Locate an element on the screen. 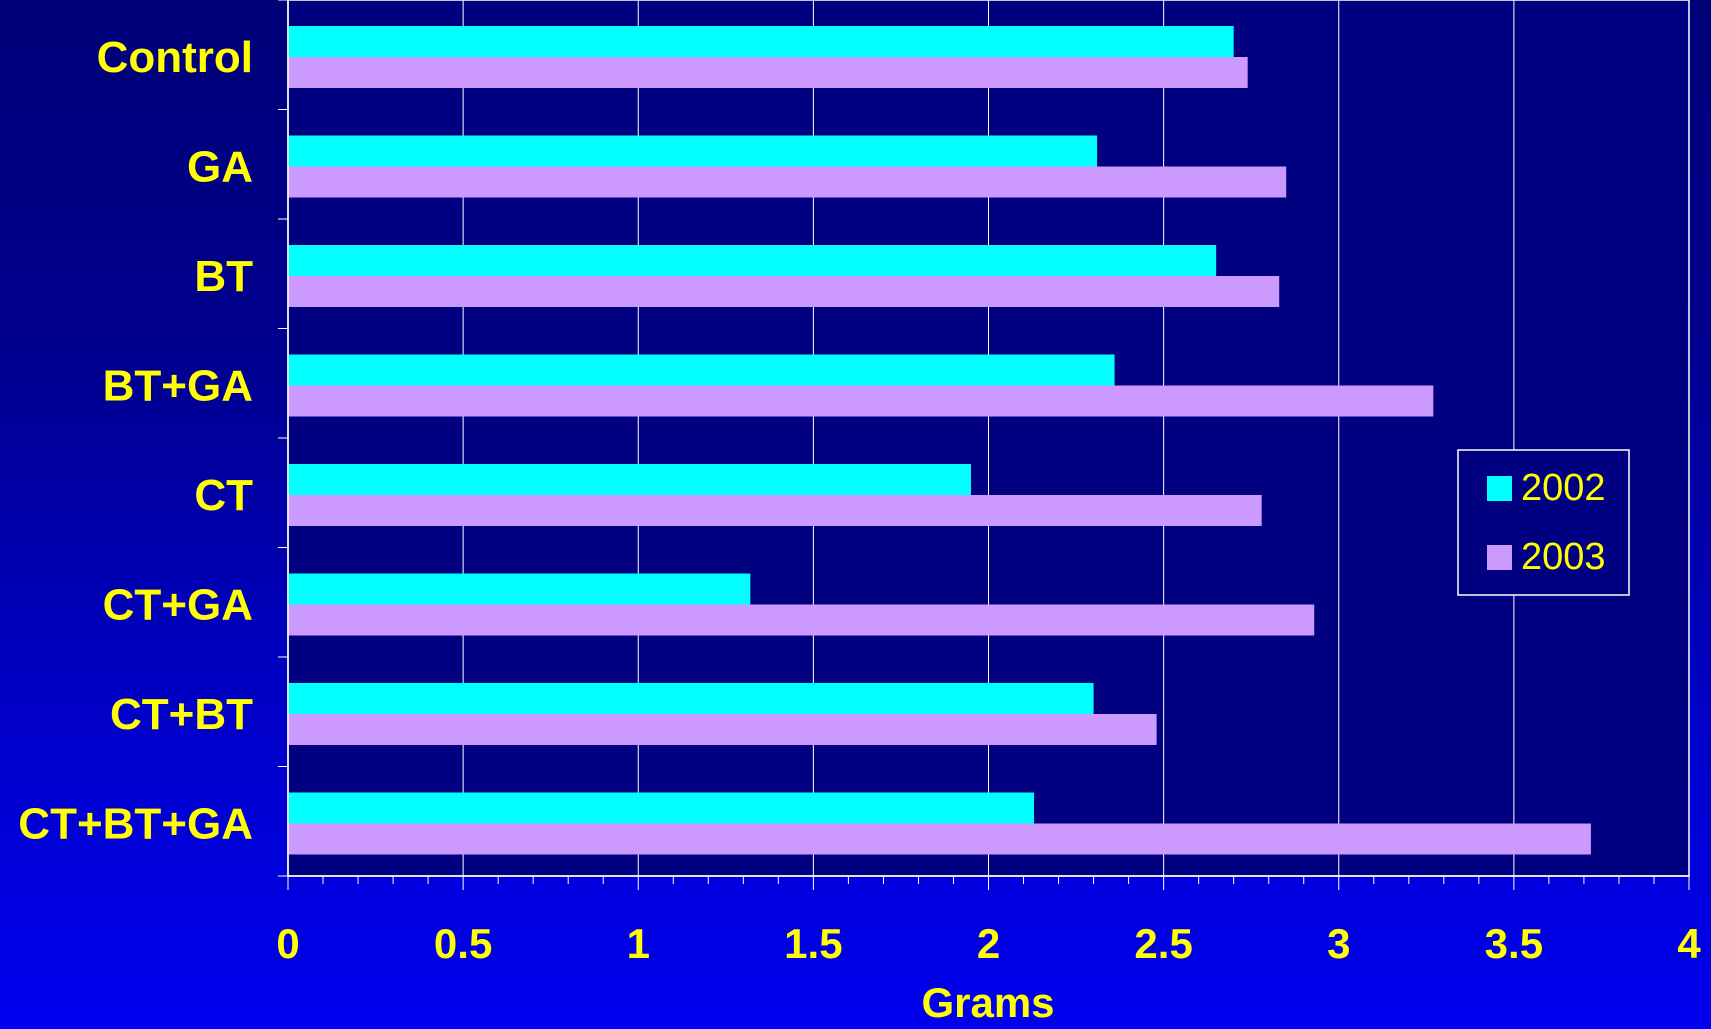  bar-2002-control is located at coordinates (761, 41).